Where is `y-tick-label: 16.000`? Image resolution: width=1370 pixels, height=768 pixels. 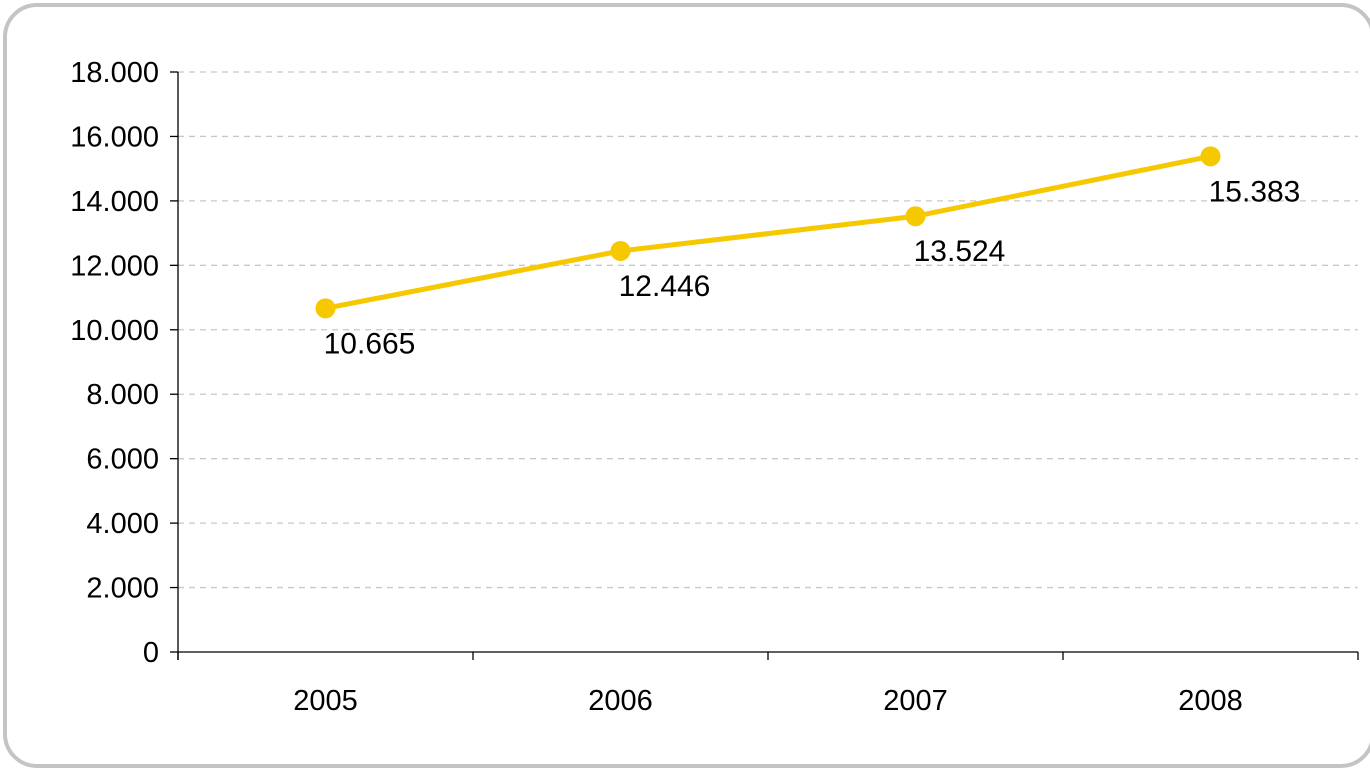
y-tick-label: 16.000 is located at coordinates (114, 137).